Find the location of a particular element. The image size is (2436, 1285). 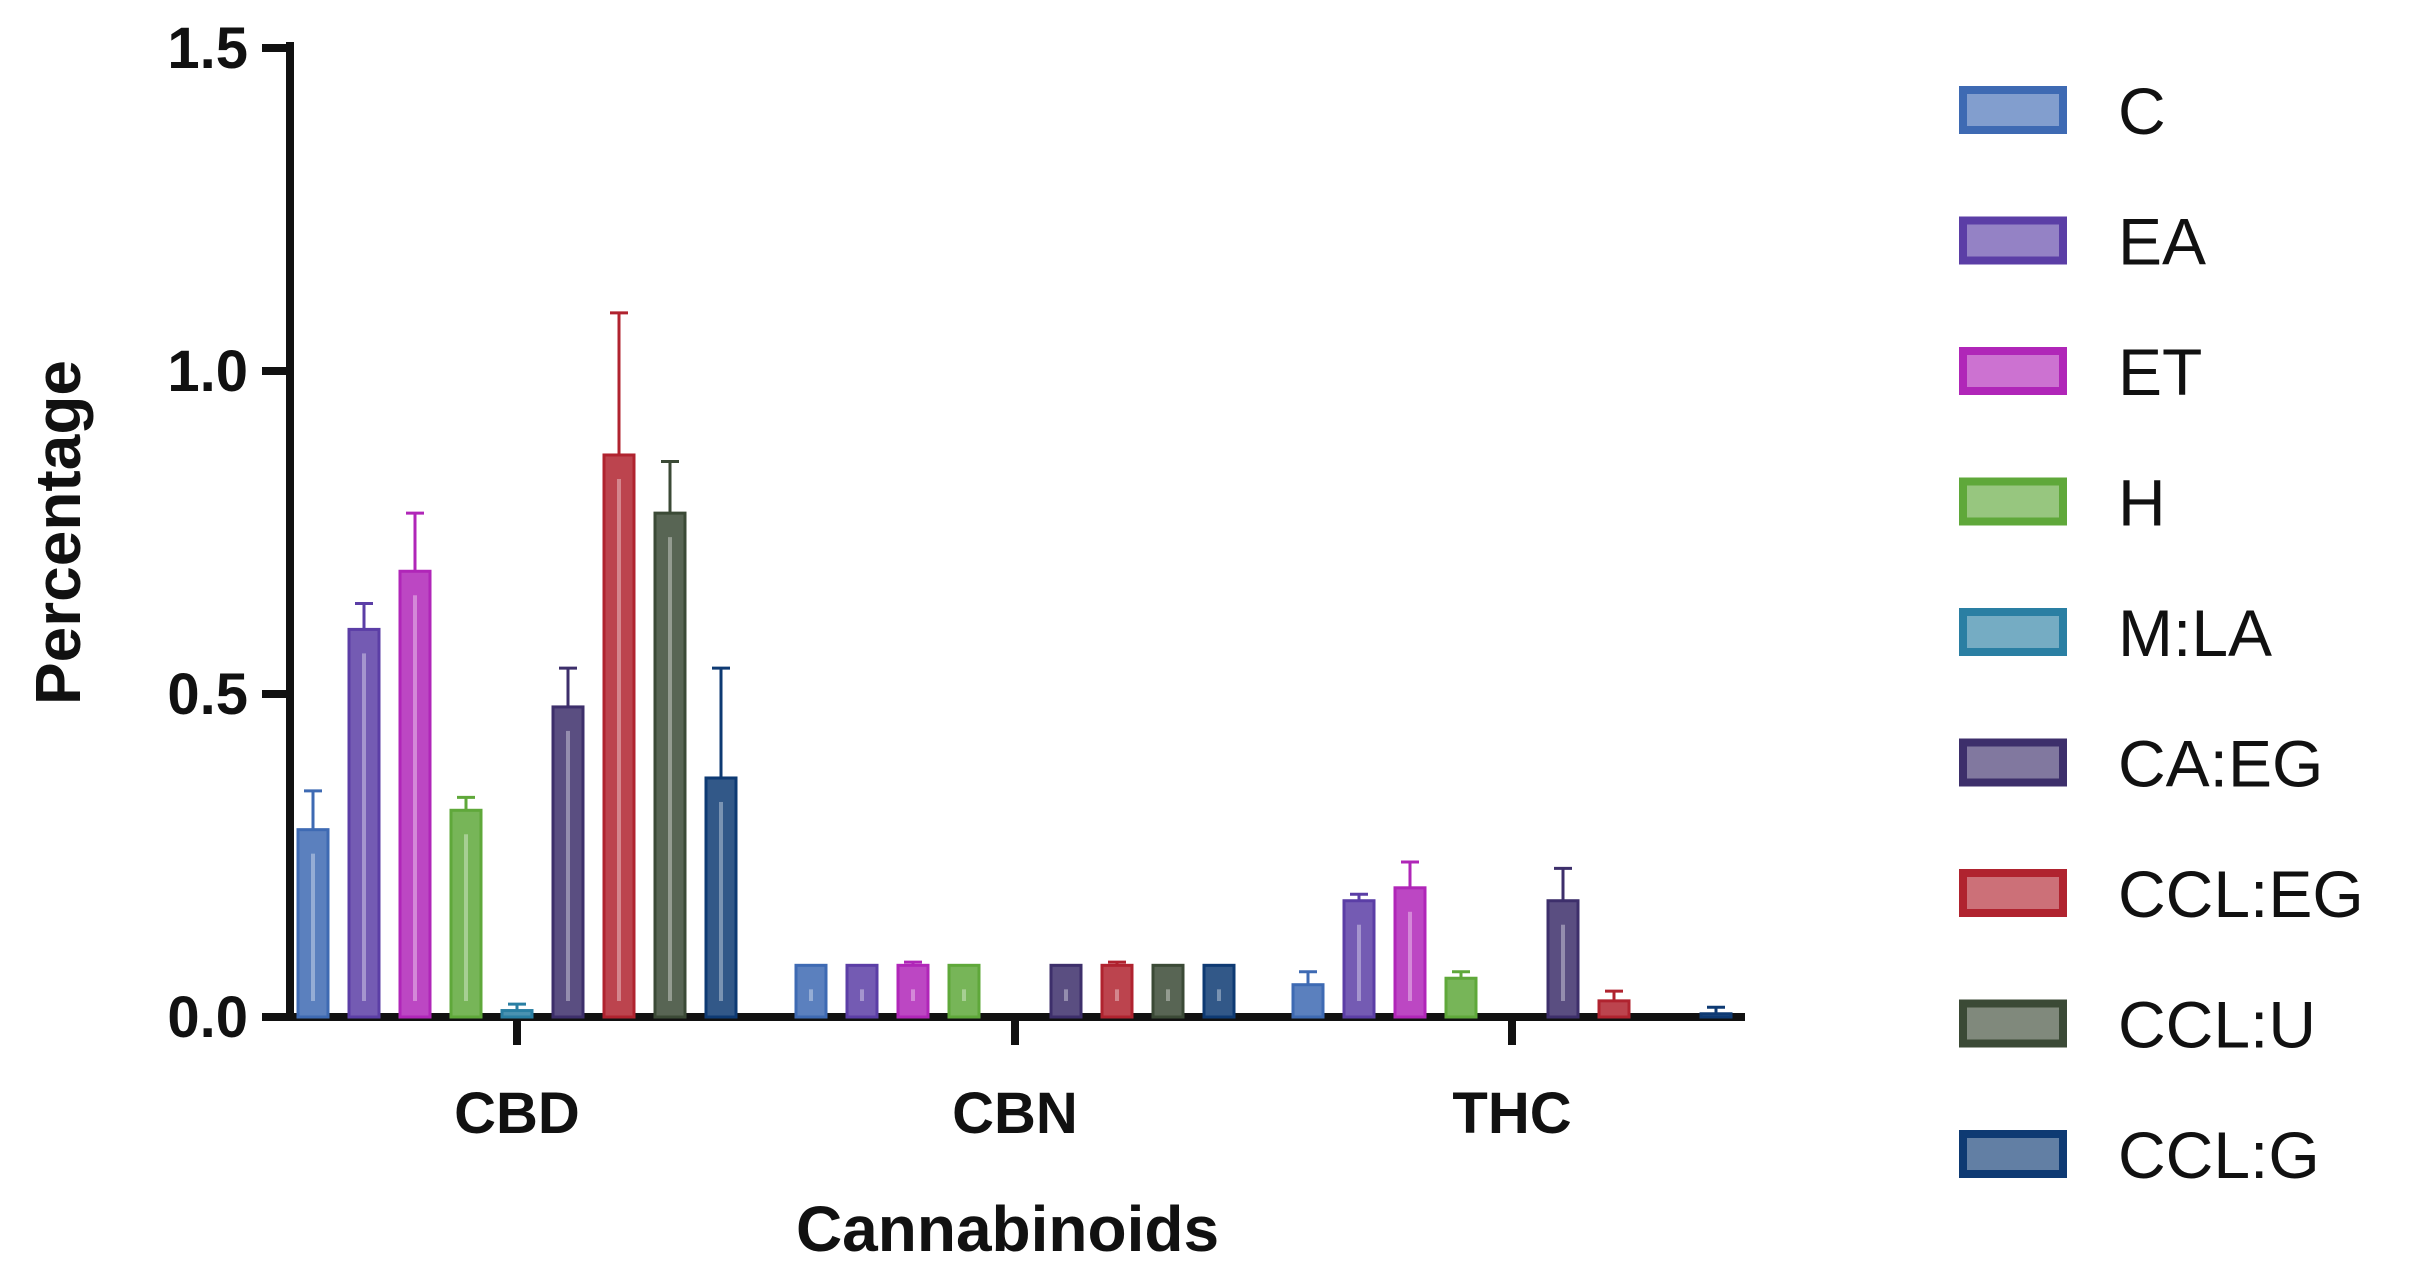

bar-highlight-et-thc is located at coordinates (1410, 956).